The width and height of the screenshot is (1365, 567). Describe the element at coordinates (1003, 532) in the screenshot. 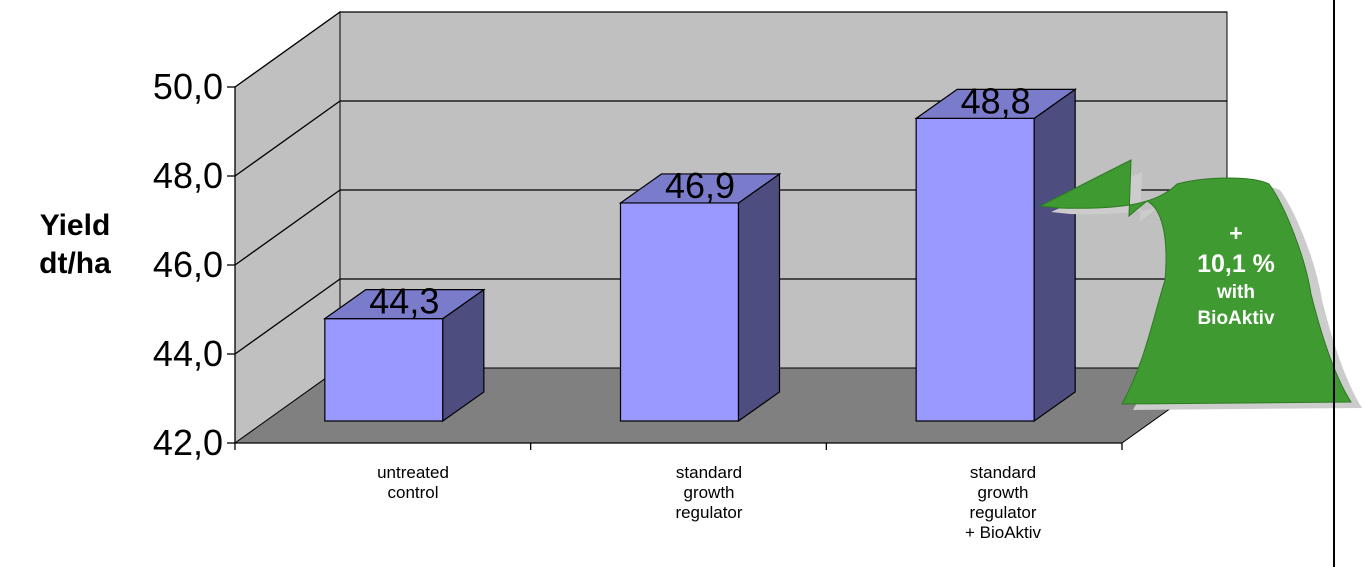

I see `x-category-3-line-4: + BioAktiv` at that location.